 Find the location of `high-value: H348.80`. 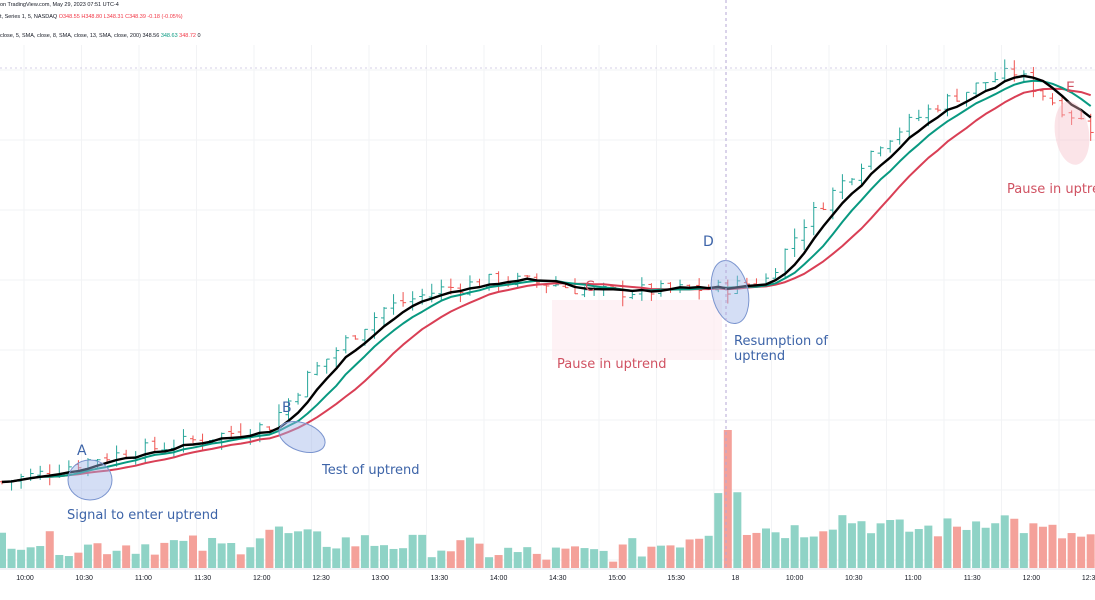

high-value: H348.80 is located at coordinates (92, 17).